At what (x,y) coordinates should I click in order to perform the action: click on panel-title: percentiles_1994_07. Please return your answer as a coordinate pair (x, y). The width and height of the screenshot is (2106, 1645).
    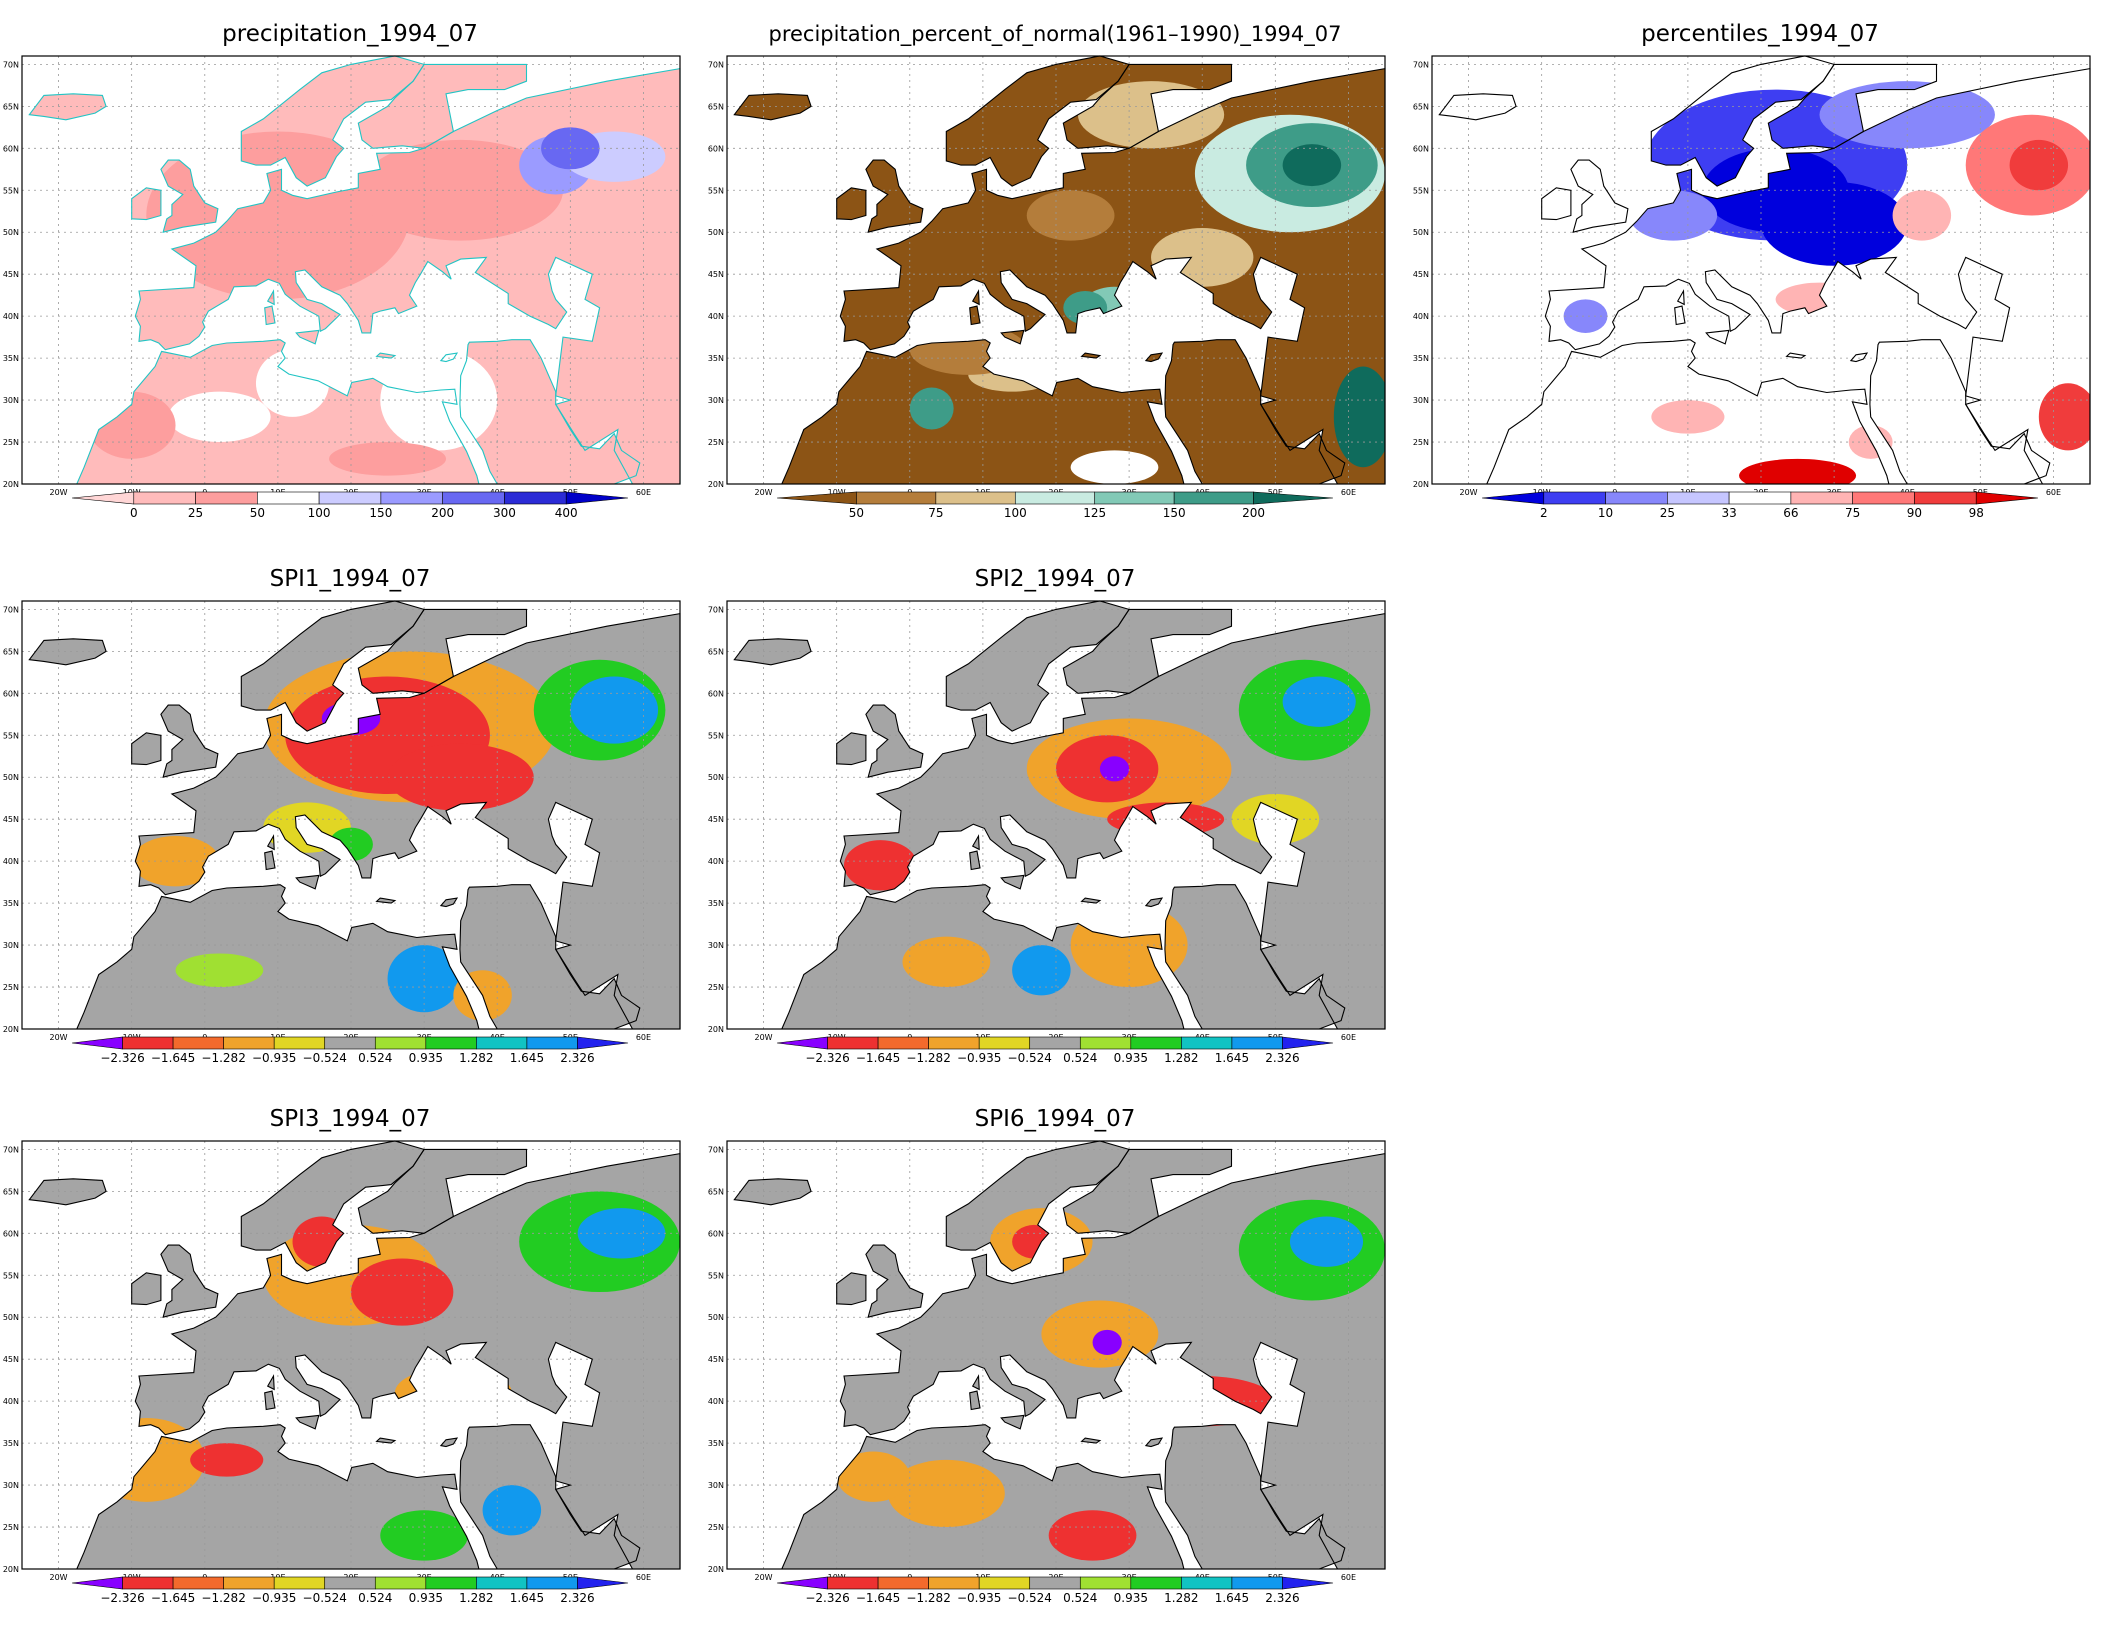
    Looking at the image, I should click on (1760, 34).